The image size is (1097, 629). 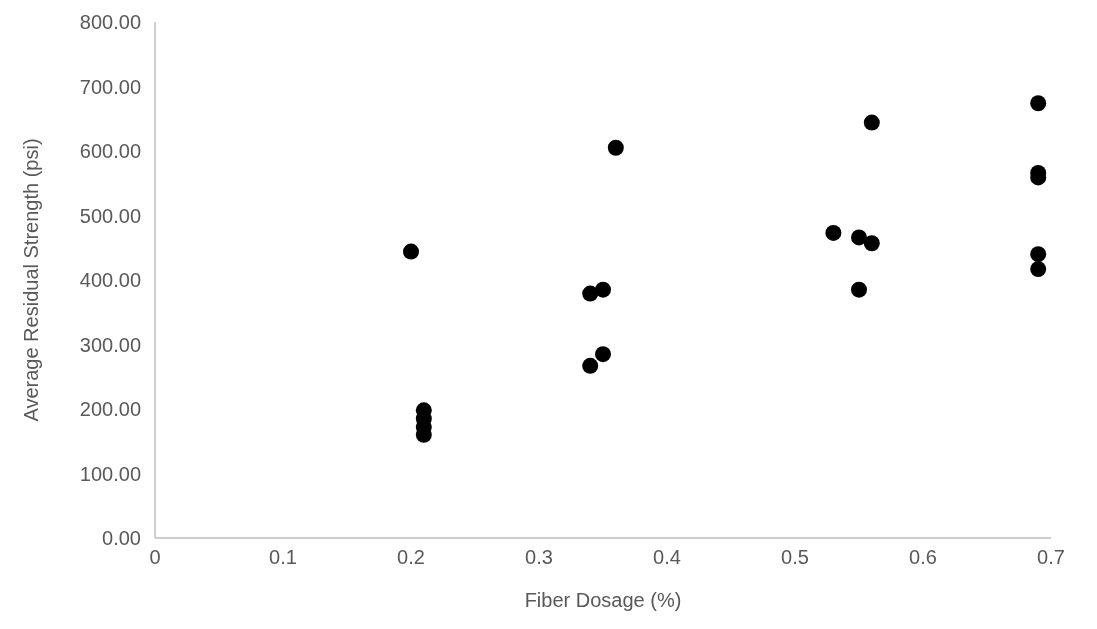 I want to click on x-axis-title: Fiber Dosage (%), so click(x=603, y=600).